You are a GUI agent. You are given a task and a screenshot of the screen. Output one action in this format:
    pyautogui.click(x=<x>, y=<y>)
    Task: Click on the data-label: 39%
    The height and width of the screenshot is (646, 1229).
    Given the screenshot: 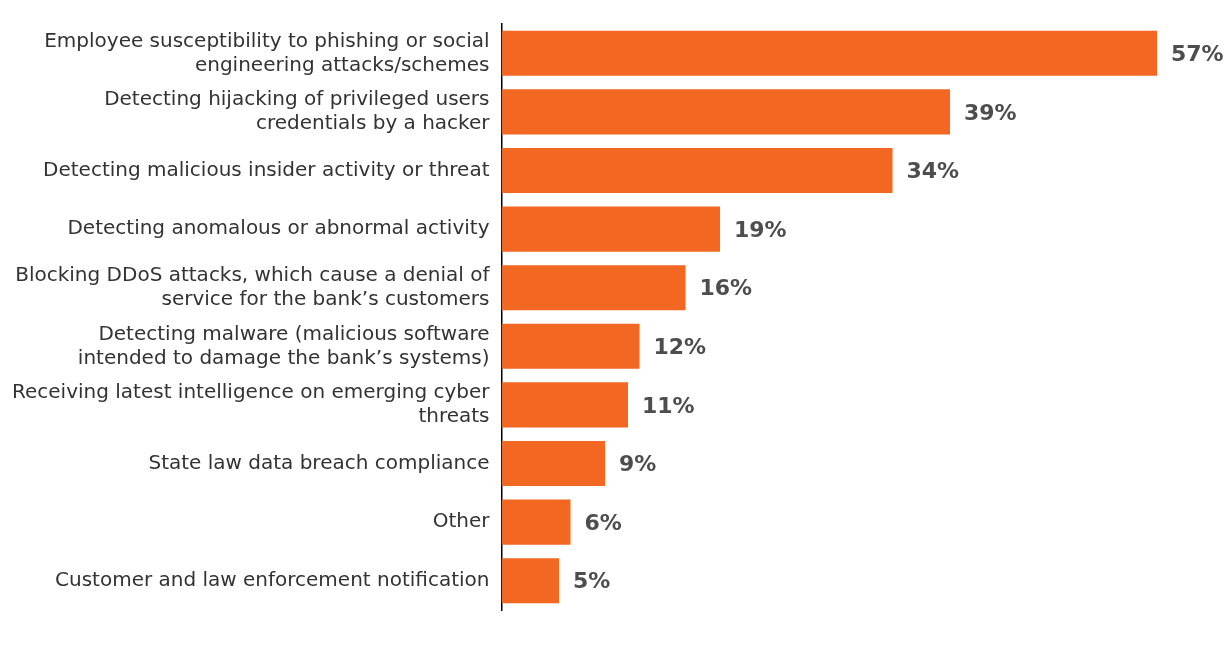 What is the action you would take?
    pyautogui.click(x=990, y=112)
    